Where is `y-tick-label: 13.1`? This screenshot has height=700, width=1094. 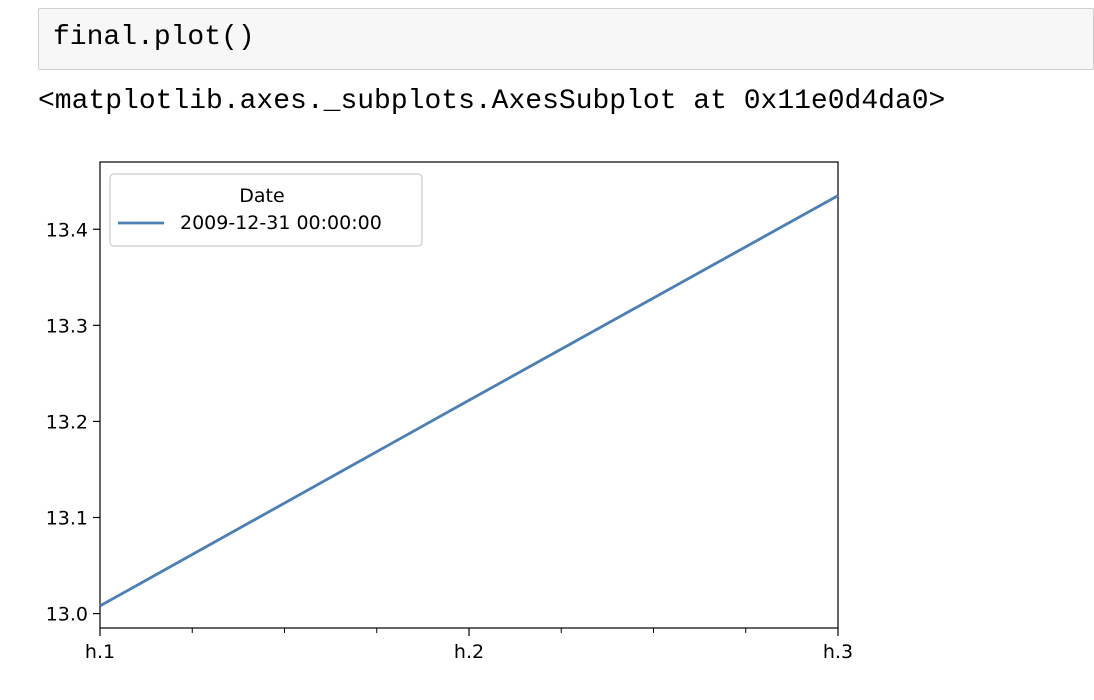 y-tick-label: 13.1 is located at coordinates (67, 519).